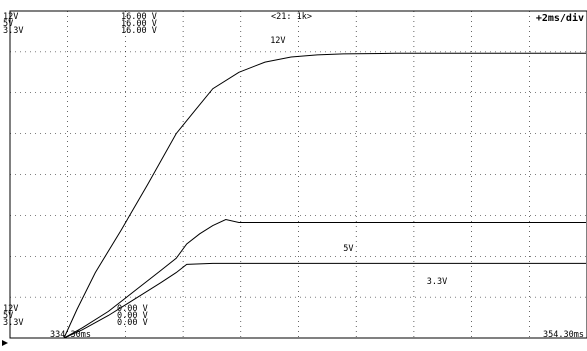 This screenshot has height=351, width=587. I want to click on series-label-5v: 5V, so click(348, 249).